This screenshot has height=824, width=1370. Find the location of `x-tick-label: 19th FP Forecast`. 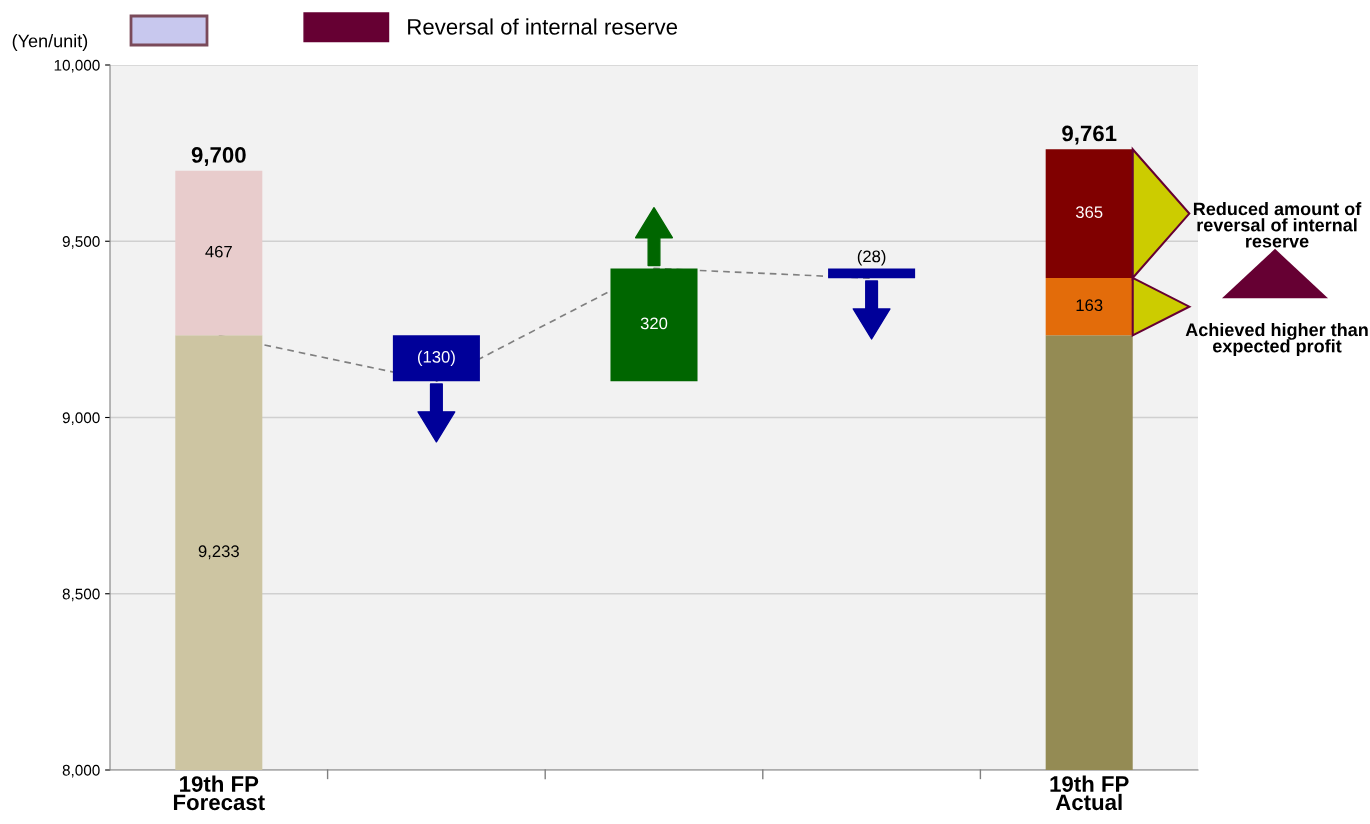

x-tick-label: 19th FP Forecast is located at coordinates (219, 793).